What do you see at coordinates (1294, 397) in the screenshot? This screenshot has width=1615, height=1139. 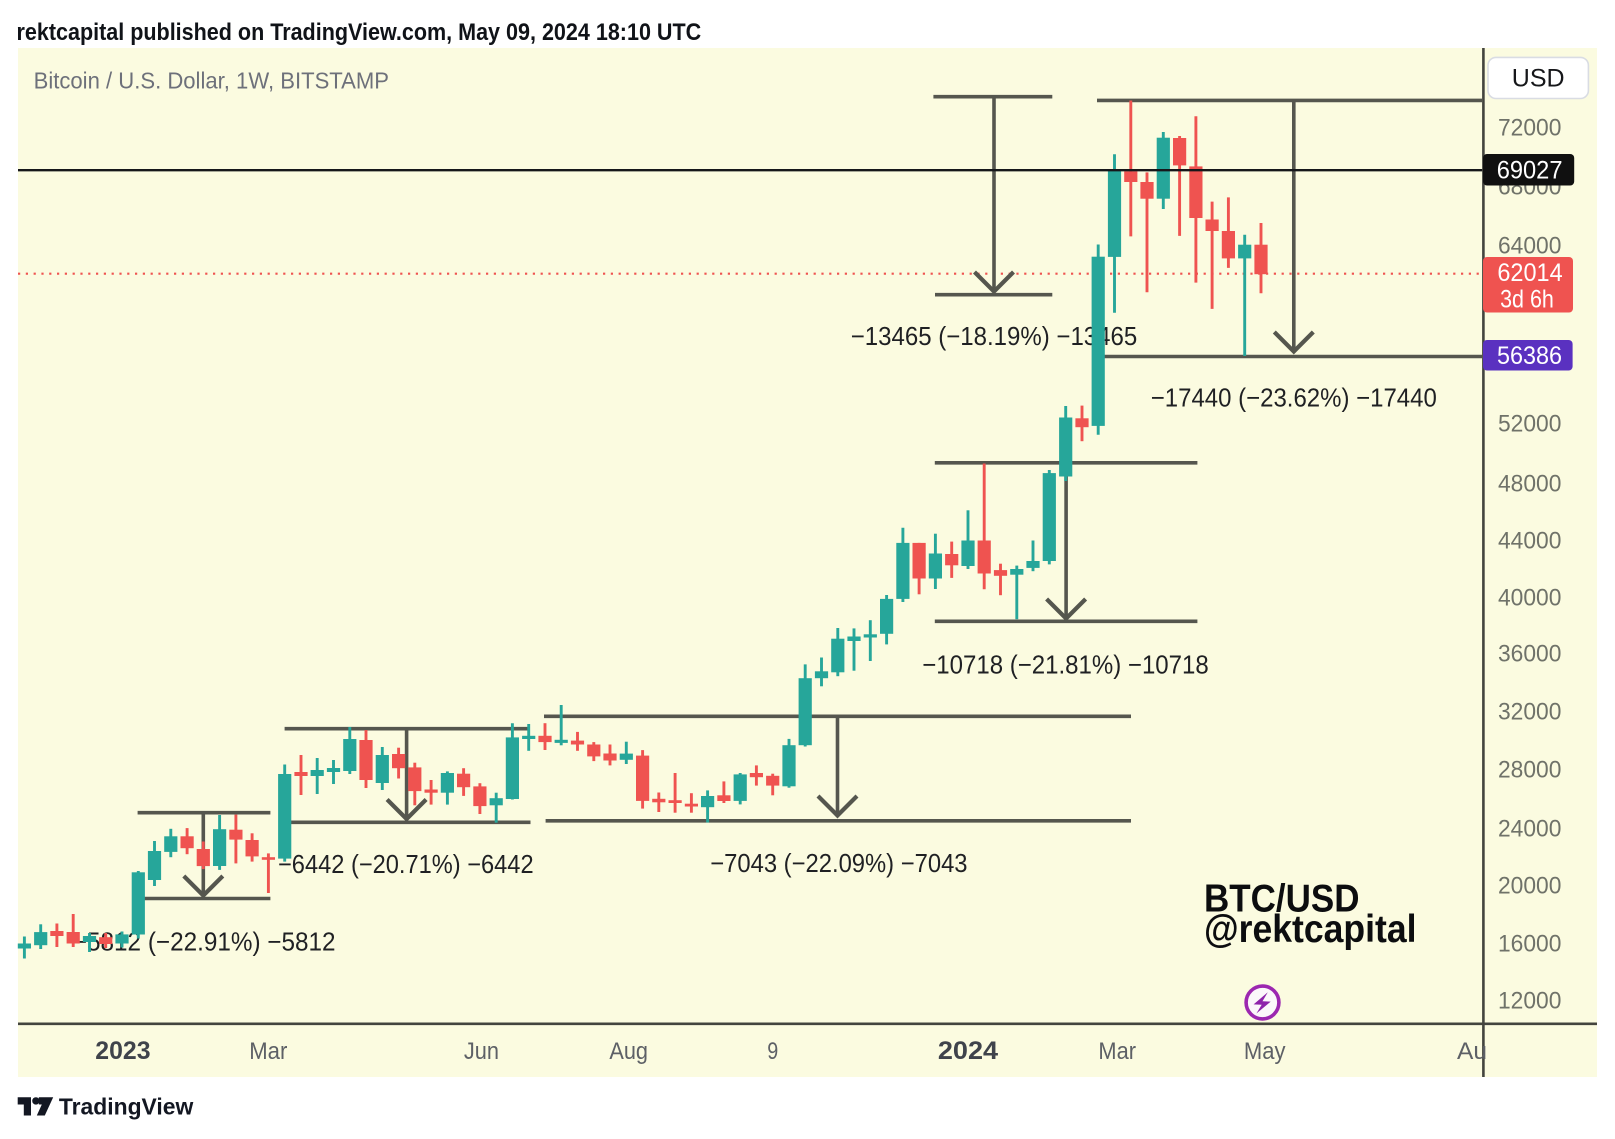 I see `svg-text: −17440 (−23.62%) −17440` at bounding box center [1294, 397].